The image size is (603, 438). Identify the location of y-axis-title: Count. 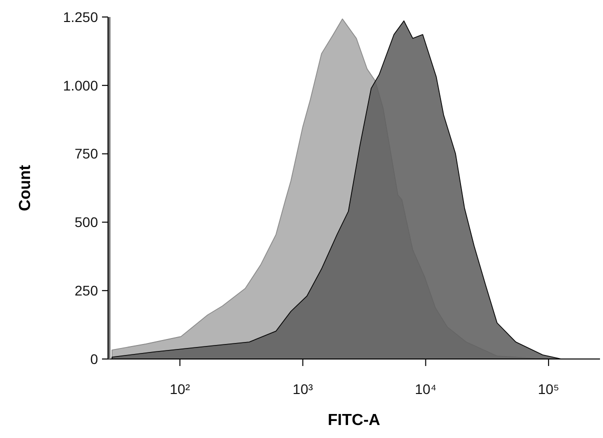
(25, 188).